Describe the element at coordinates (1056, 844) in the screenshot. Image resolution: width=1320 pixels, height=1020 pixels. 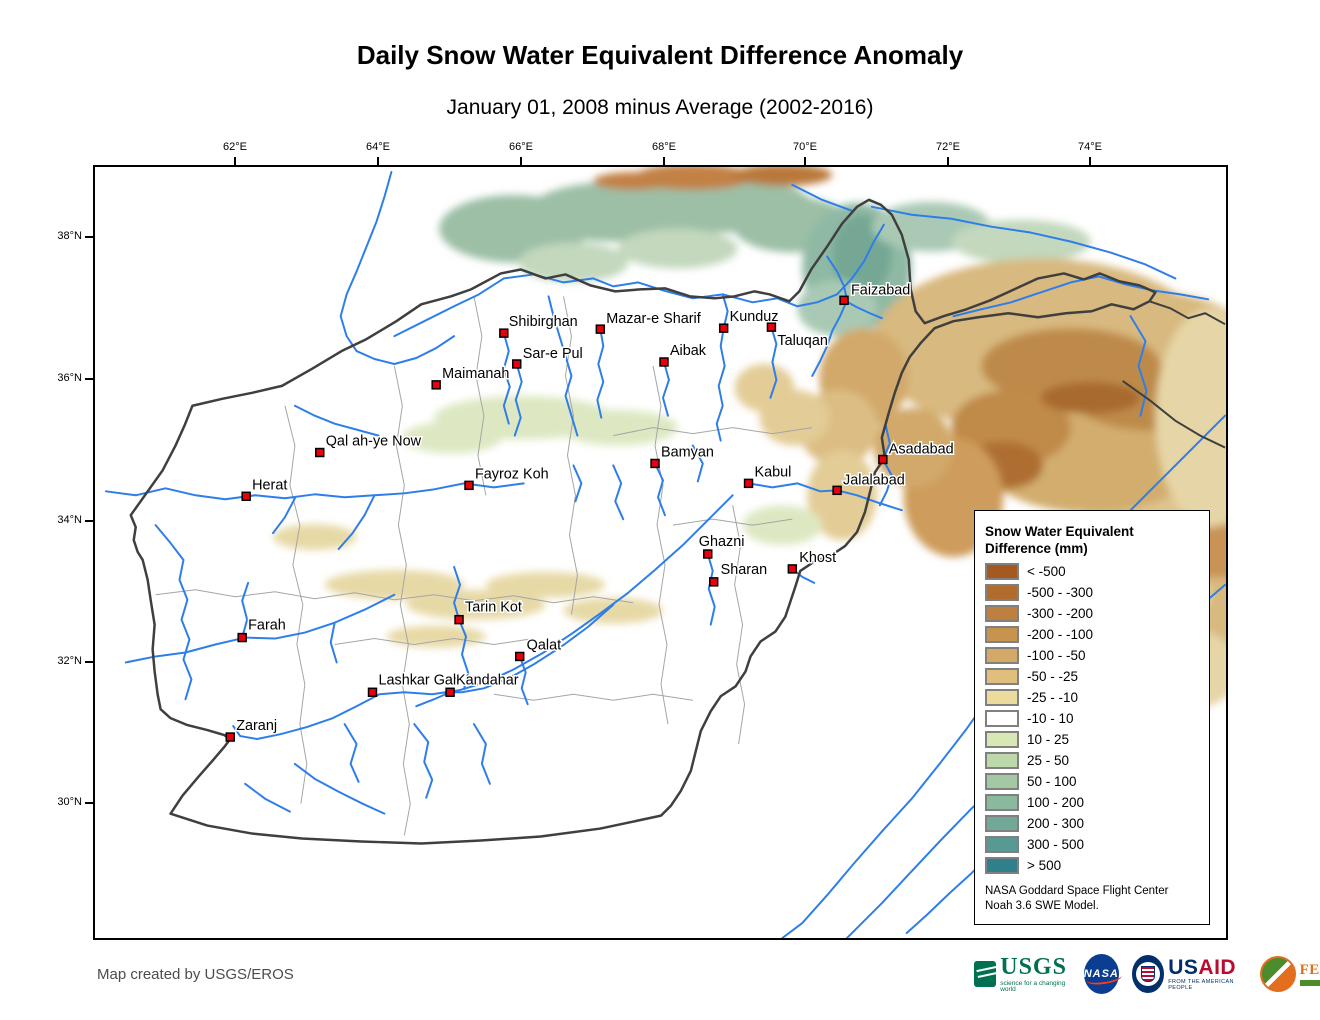
I see `legend-label: 300 - 500` at that location.